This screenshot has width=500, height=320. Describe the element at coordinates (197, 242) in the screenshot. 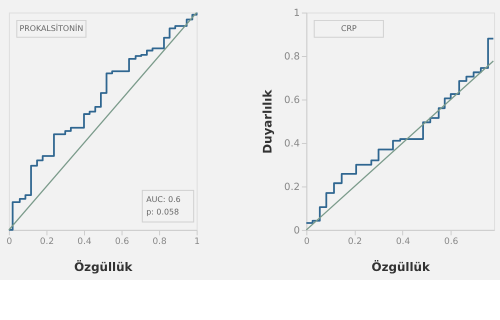

I see `x-tick-label: 1` at that location.